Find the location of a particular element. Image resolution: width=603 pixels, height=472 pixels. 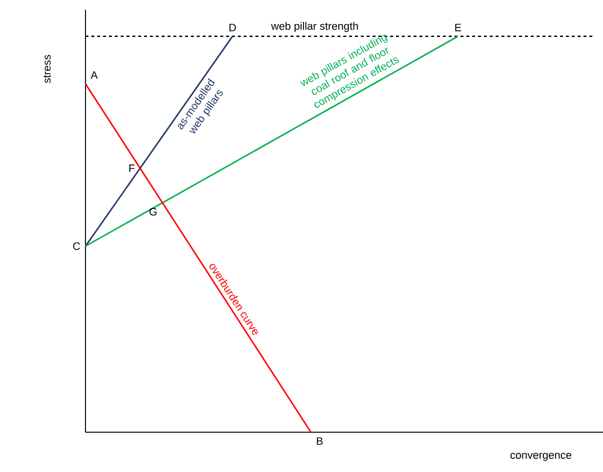

annotation: G is located at coordinates (153, 212).